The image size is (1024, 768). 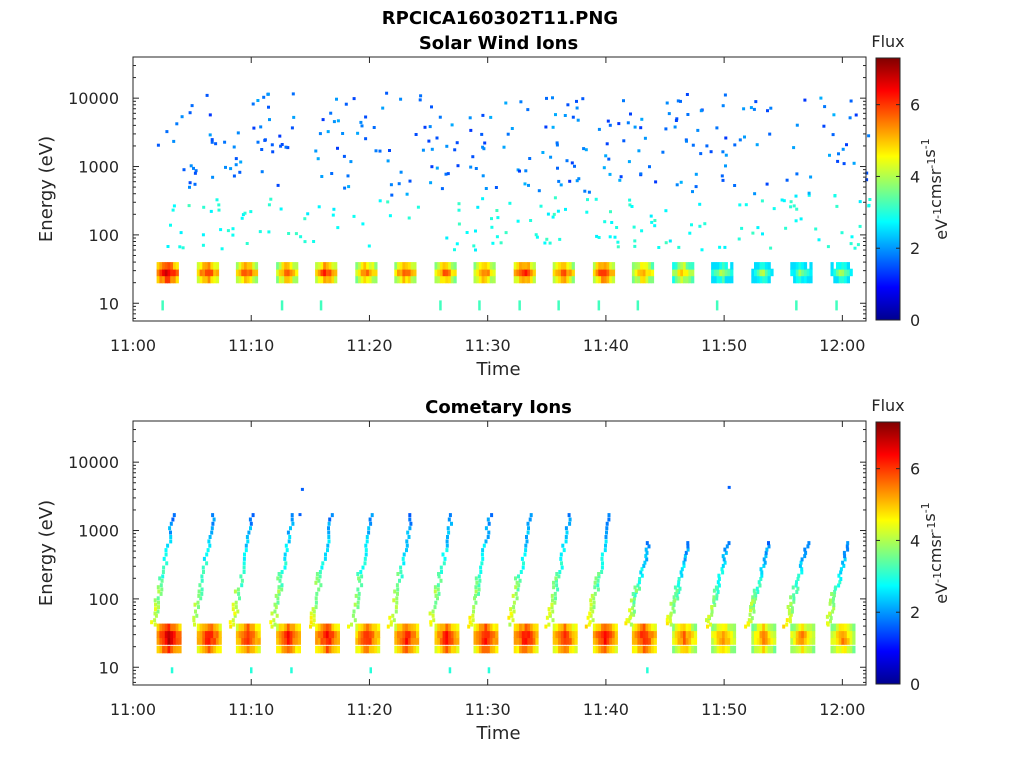 I want to click on x-tick-label: 11:00, so click(x=133, y=709).